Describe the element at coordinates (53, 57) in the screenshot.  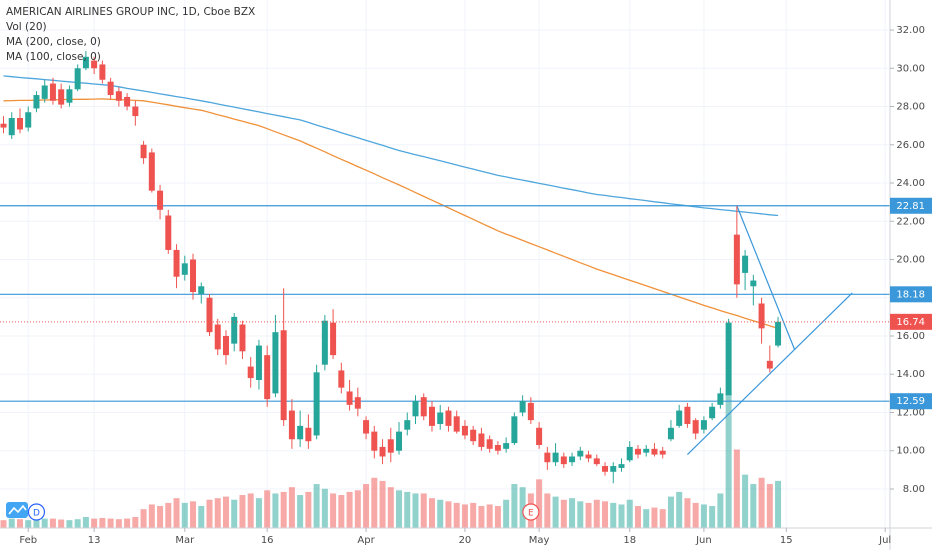
I see `indicator-label: MA (100, close, 0)` at that location.